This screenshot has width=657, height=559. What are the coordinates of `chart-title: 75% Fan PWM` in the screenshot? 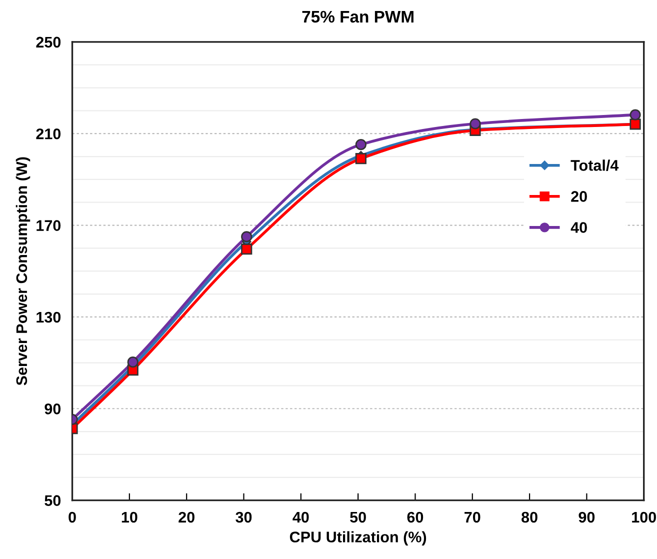 It's located at (358, 16).